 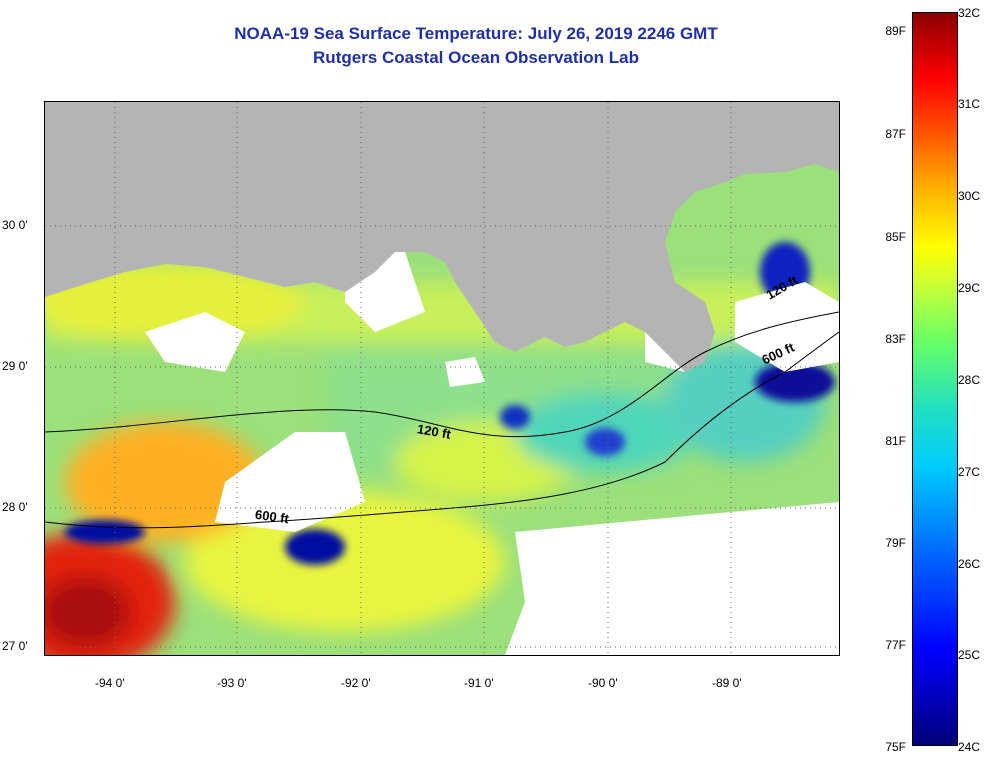 What do you see at coordinates (232, 683) in the screenshot?
I see `lon-label: -93 0'` at bounding box center [232, 683].